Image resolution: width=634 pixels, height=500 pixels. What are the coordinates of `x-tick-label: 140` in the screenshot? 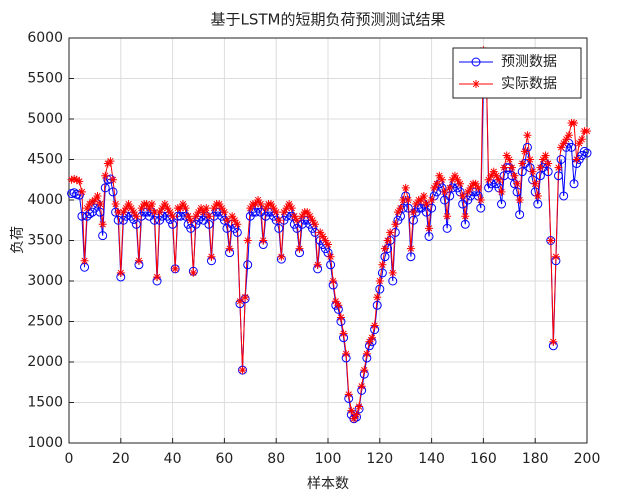 It's located at (431, 459).